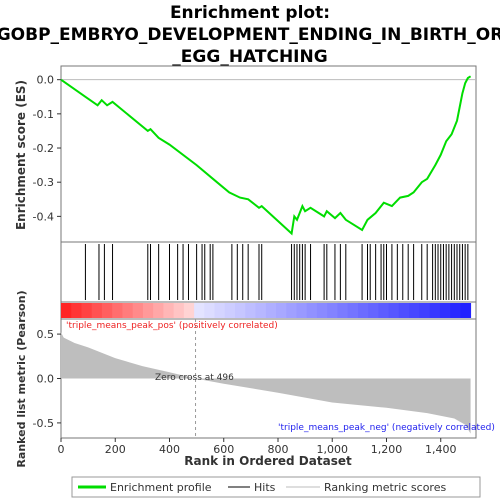  What do you see at coordinates (223, 449) in the screenshot?
I see `x-tick-label: 600` at bounding box center [223, 449].